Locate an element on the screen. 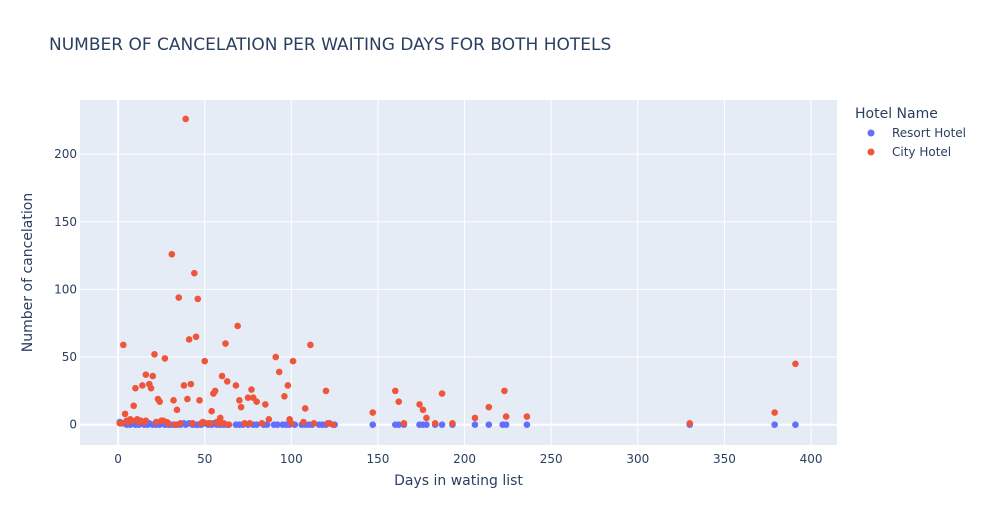  legend-item-resort-hotel: Resort Hotel is located at coordinates (917, 133).